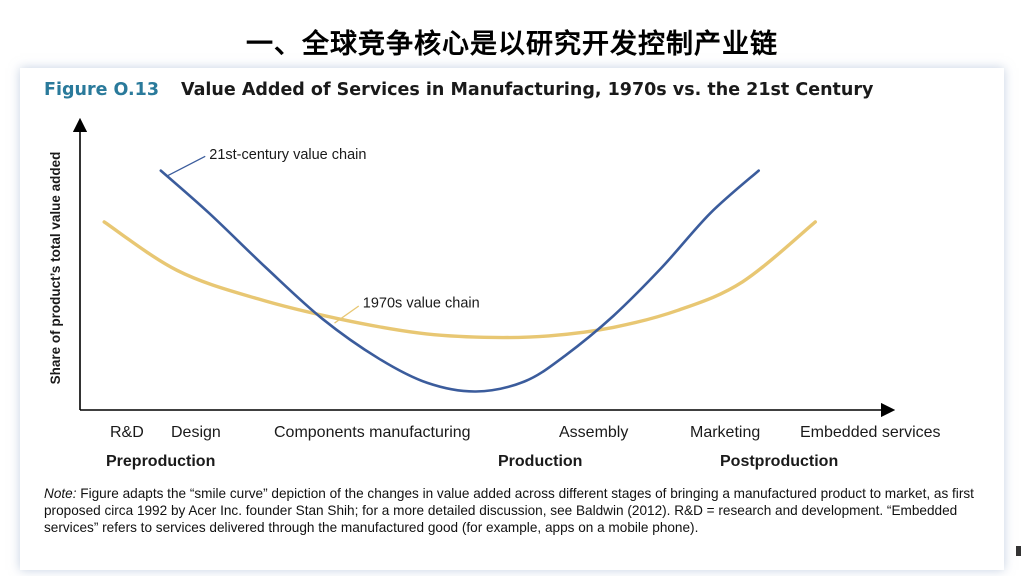 The height and width of the screenshot is (576, 1024). I want to click on x-group-labels: Preproduction Production Postproduction, so click(472, 461).